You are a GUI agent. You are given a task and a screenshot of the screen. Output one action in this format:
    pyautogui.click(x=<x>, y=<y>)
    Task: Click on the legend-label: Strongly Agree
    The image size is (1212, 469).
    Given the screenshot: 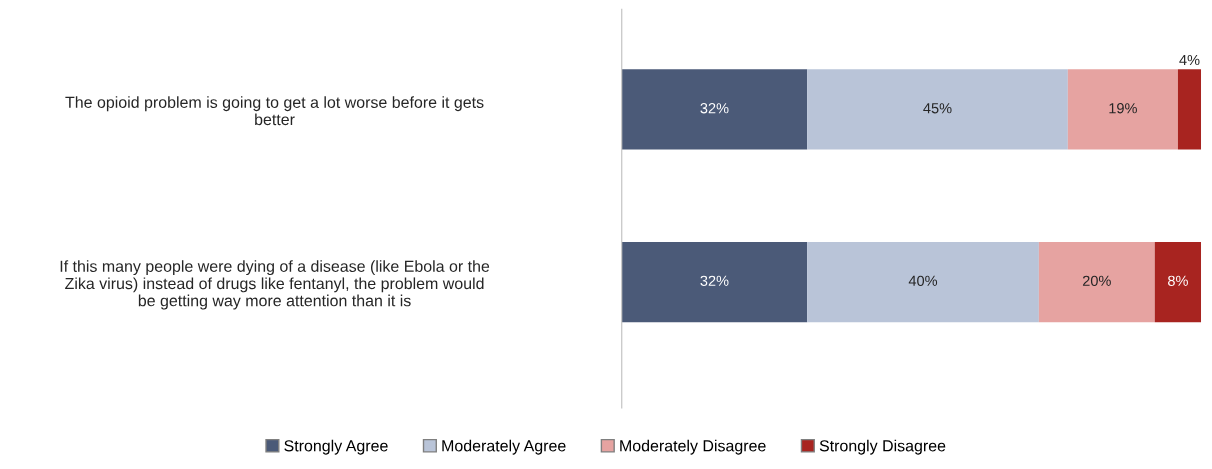 What is the action you would take?
    pyautogui.click(x=336, y=447)
    